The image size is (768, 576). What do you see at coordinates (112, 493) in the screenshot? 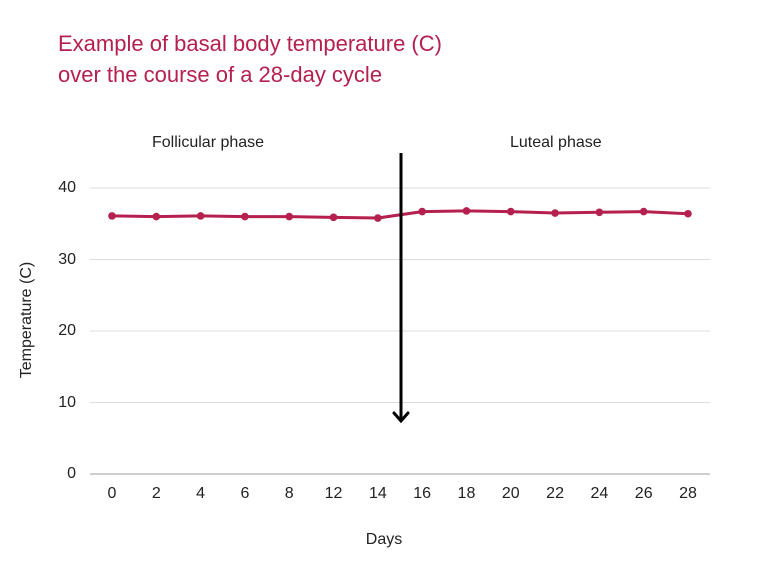
I see `x-tick-label: 0` at bounding box center [112, 493].